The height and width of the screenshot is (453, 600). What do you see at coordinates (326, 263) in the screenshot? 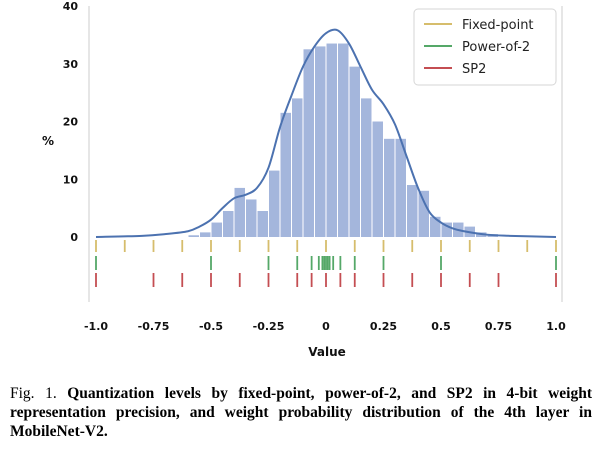
I see `quantization-levels` at bounding box center [326, 263].